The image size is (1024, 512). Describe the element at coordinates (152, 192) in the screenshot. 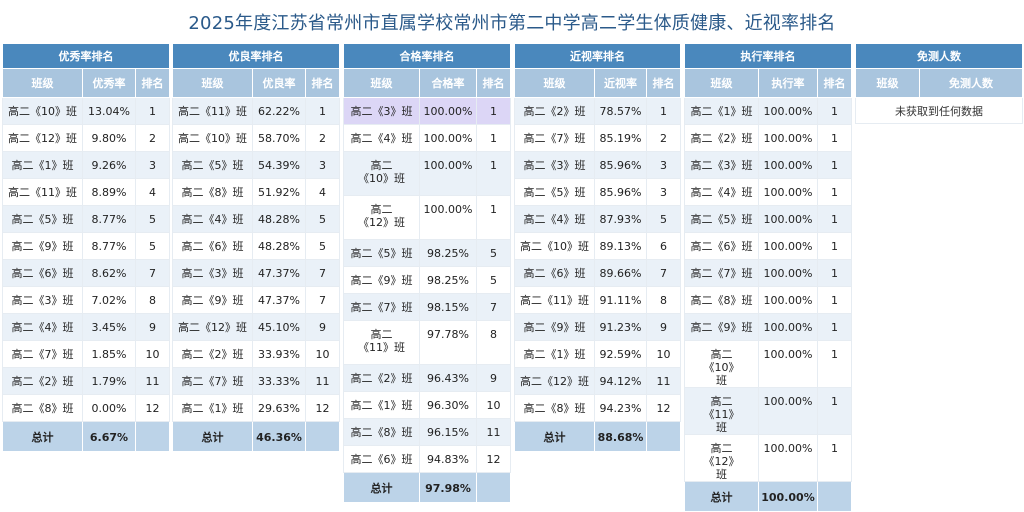

I see `rank-cell: 4` at that location.